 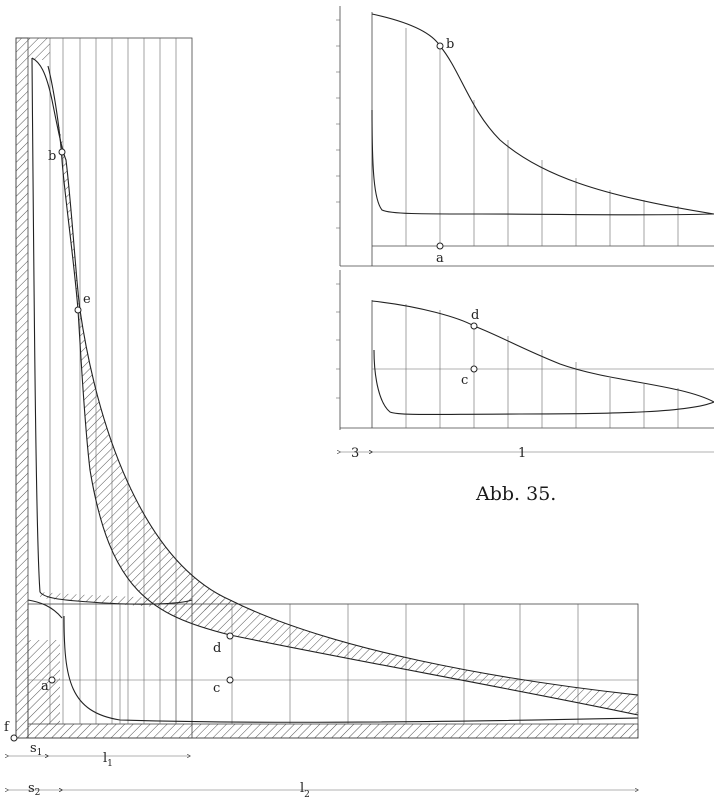 I want to click on point-b-marker, so click(x=62, y=152).